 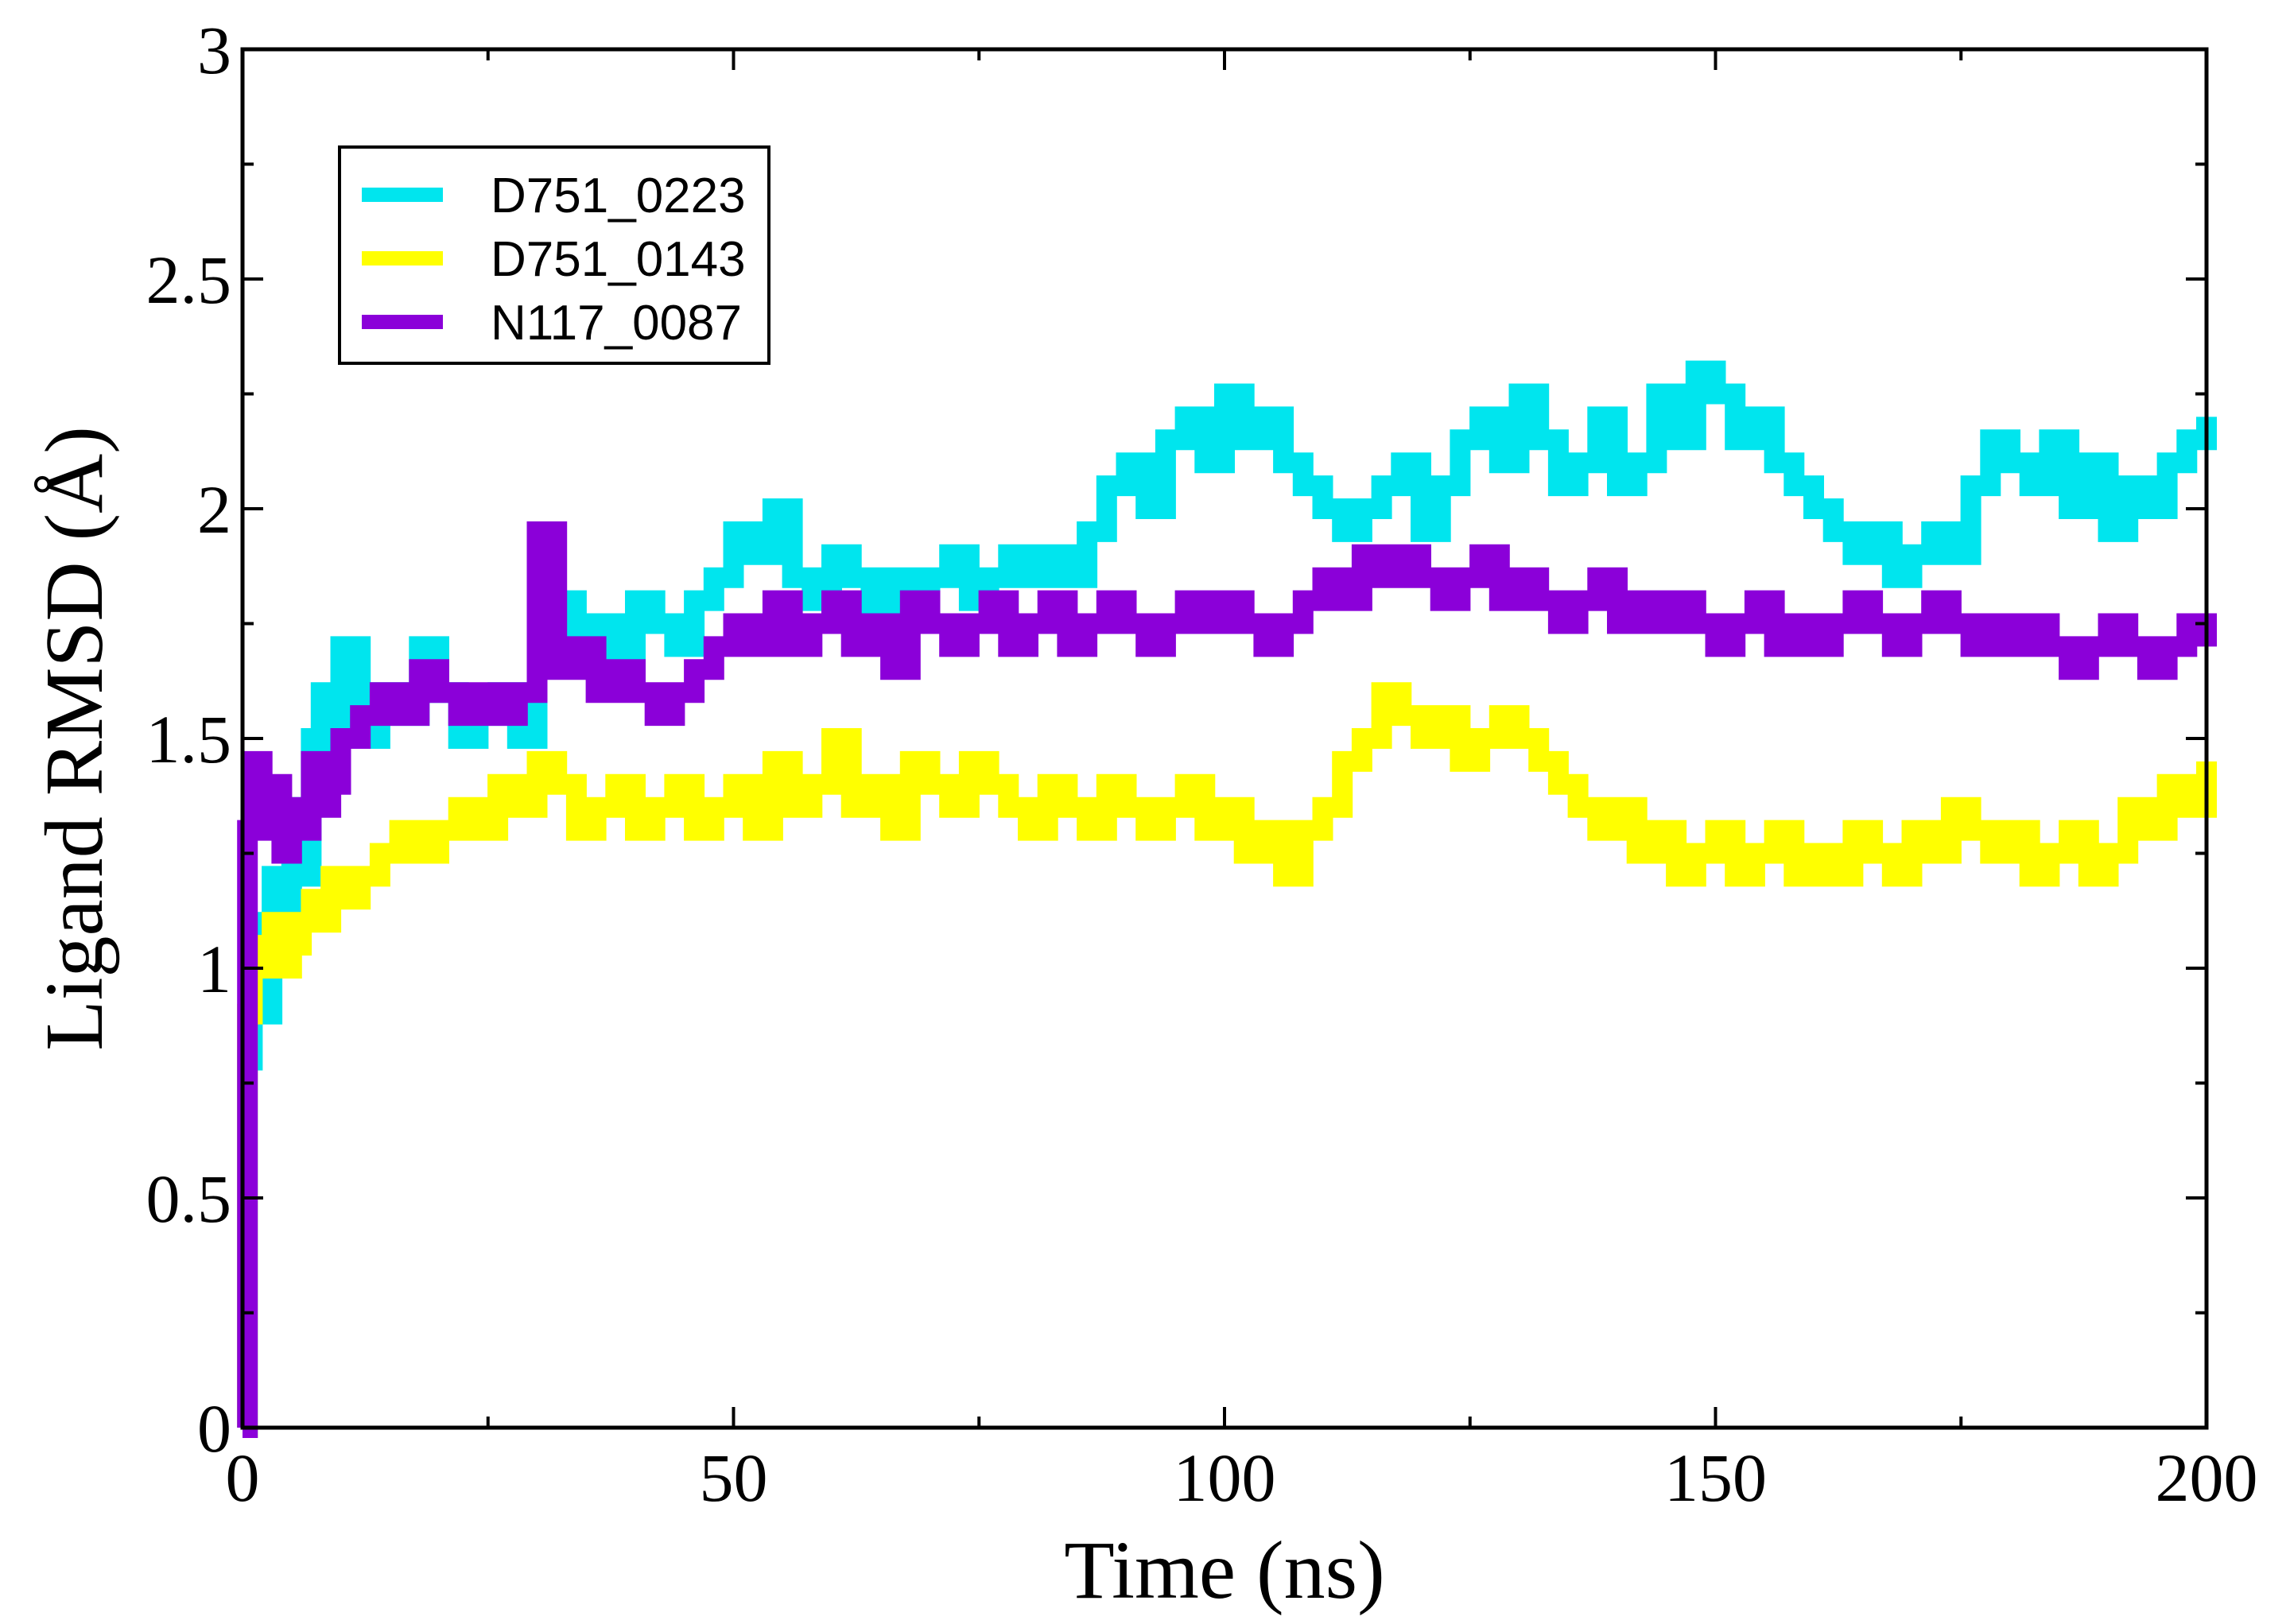 What do you see at coordinates (1715, 1478) in the screenshot?
I see `x-tick-label: 150` at bounding box center [1715, 1478].